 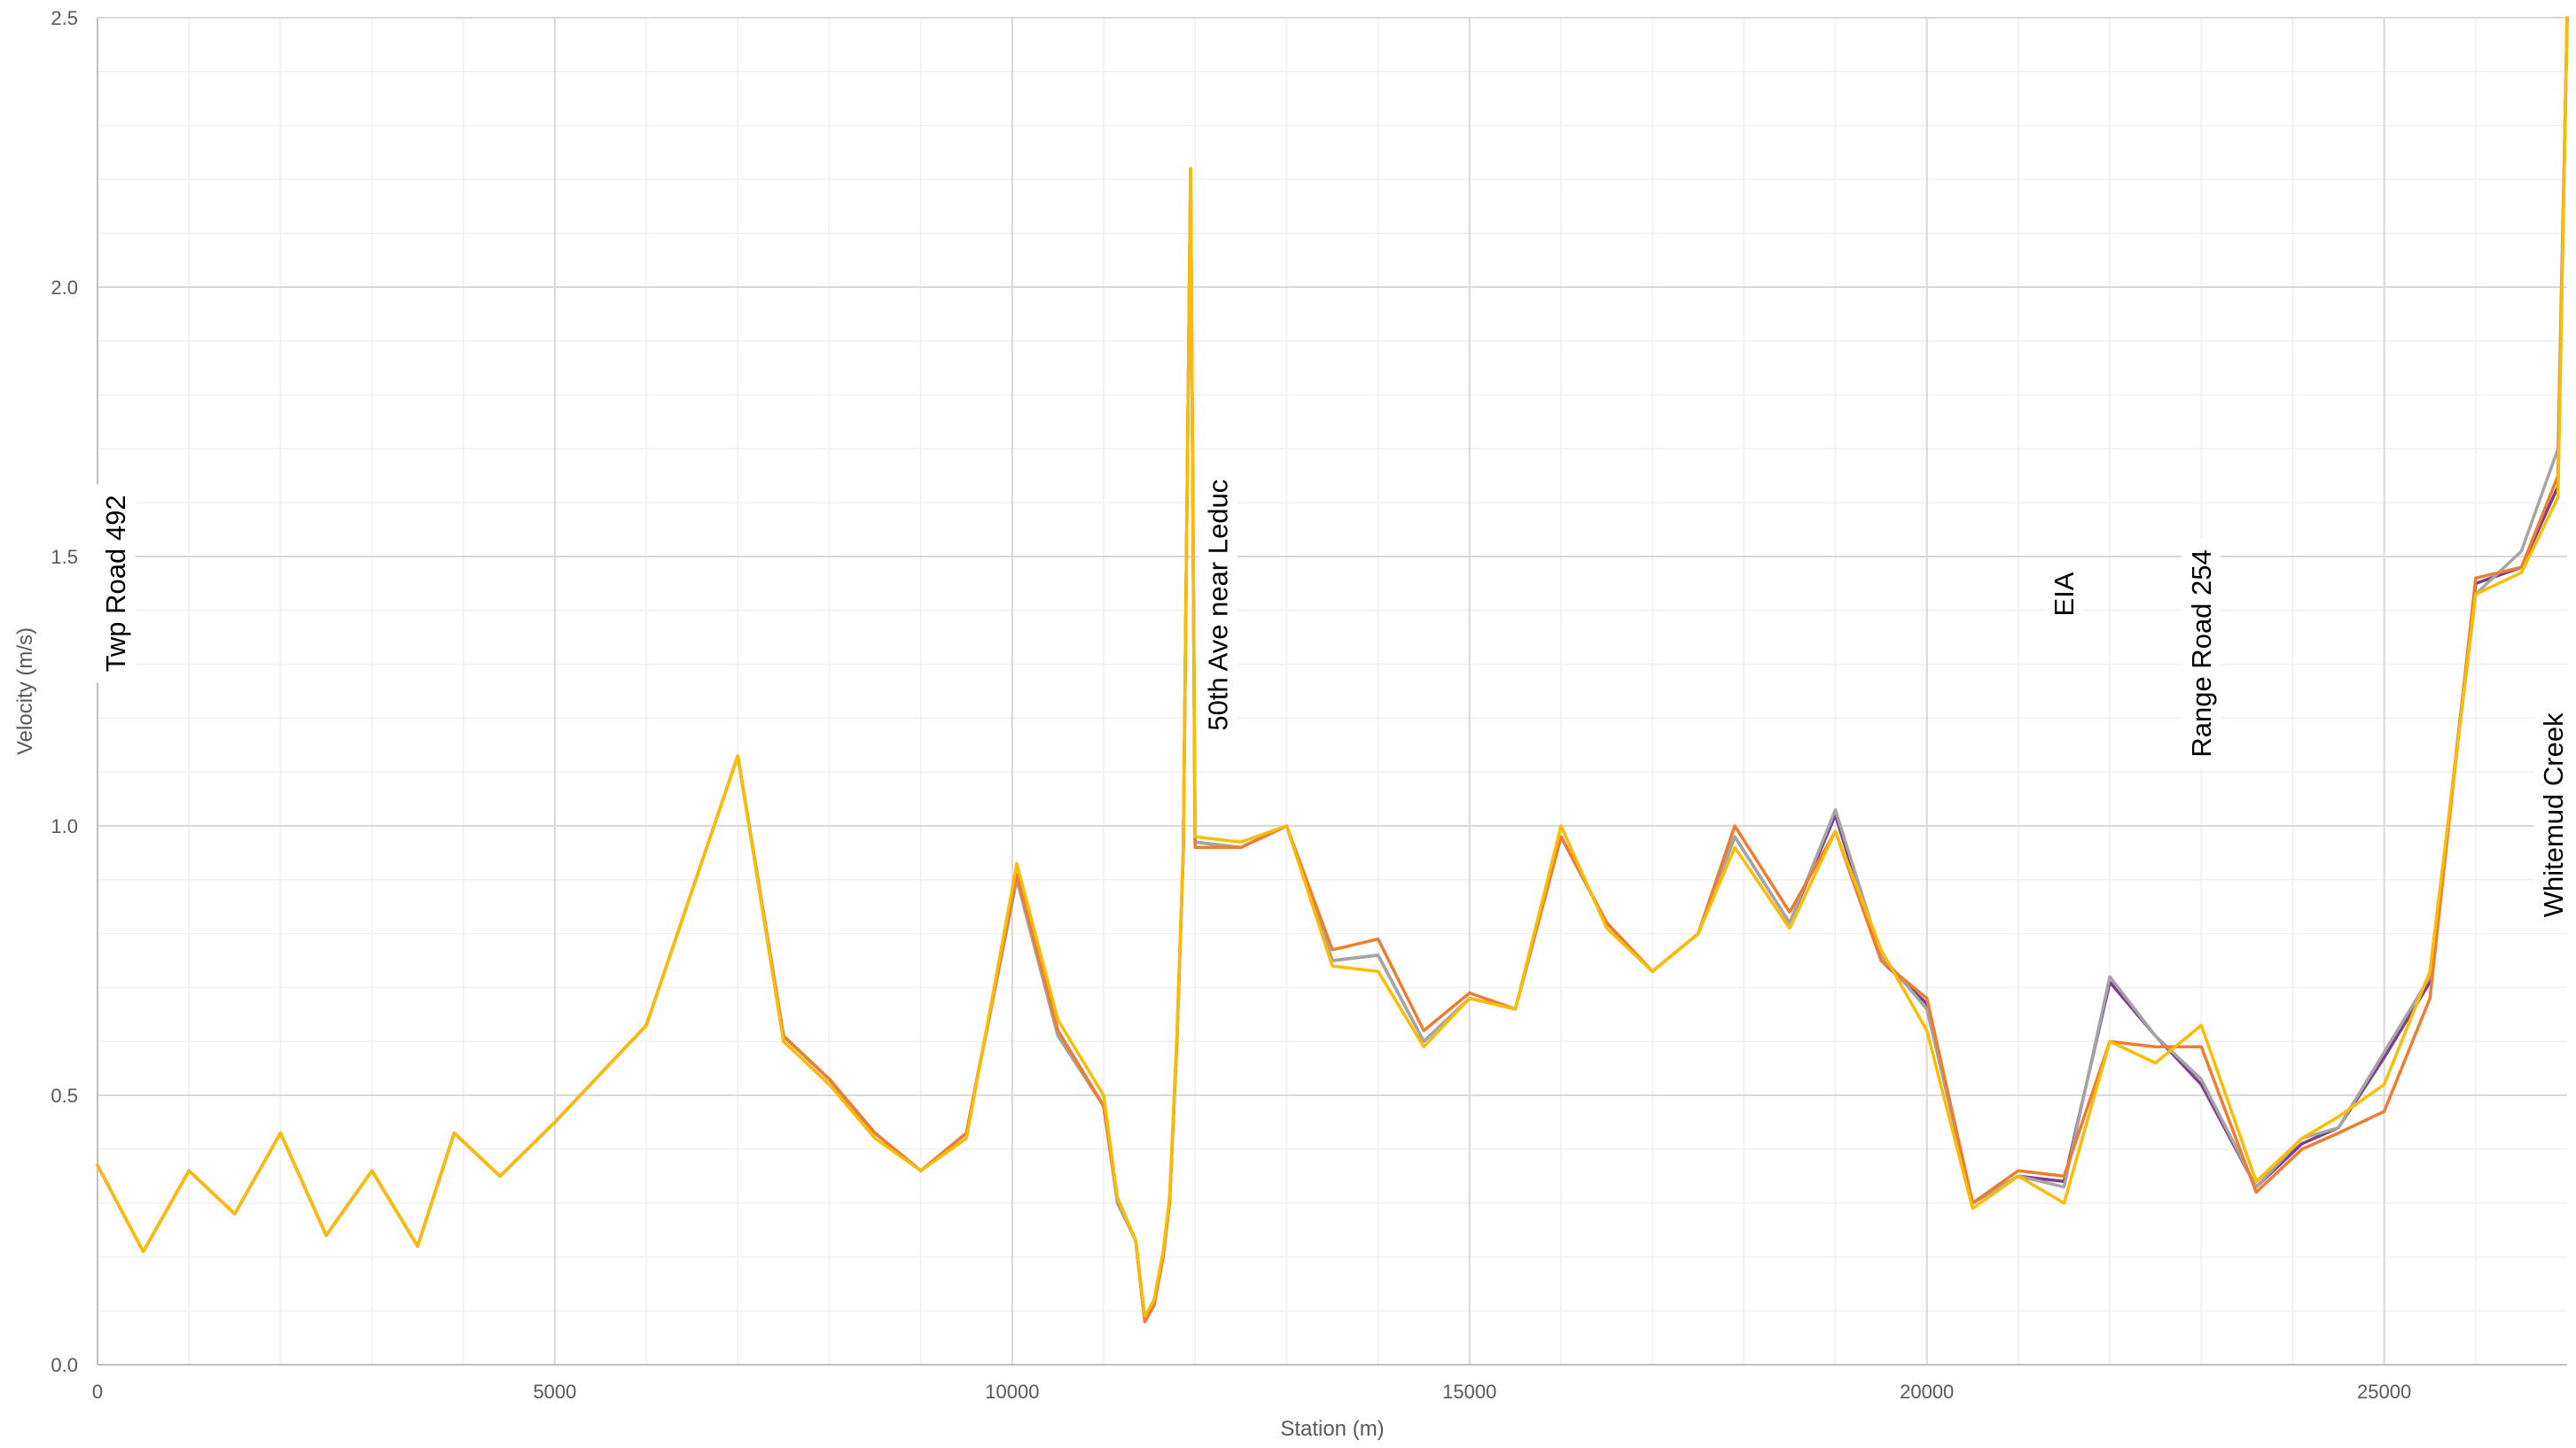 What do you see at coordinates (1012, 1392) in the screenshot?
I see `x-tick-label: 10000` at bounding box center [1012, 1392].